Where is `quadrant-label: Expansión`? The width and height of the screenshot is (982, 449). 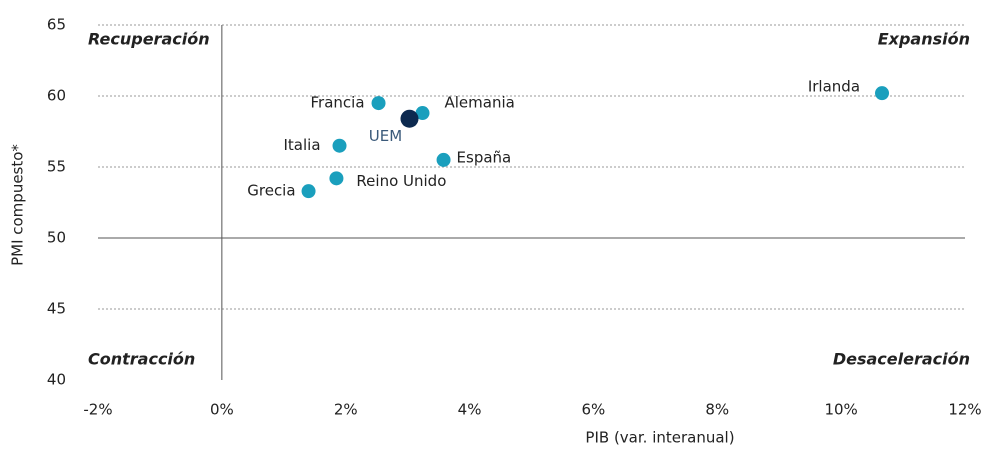
quadrant-label: Expansión is located at coordinates (924, 39).